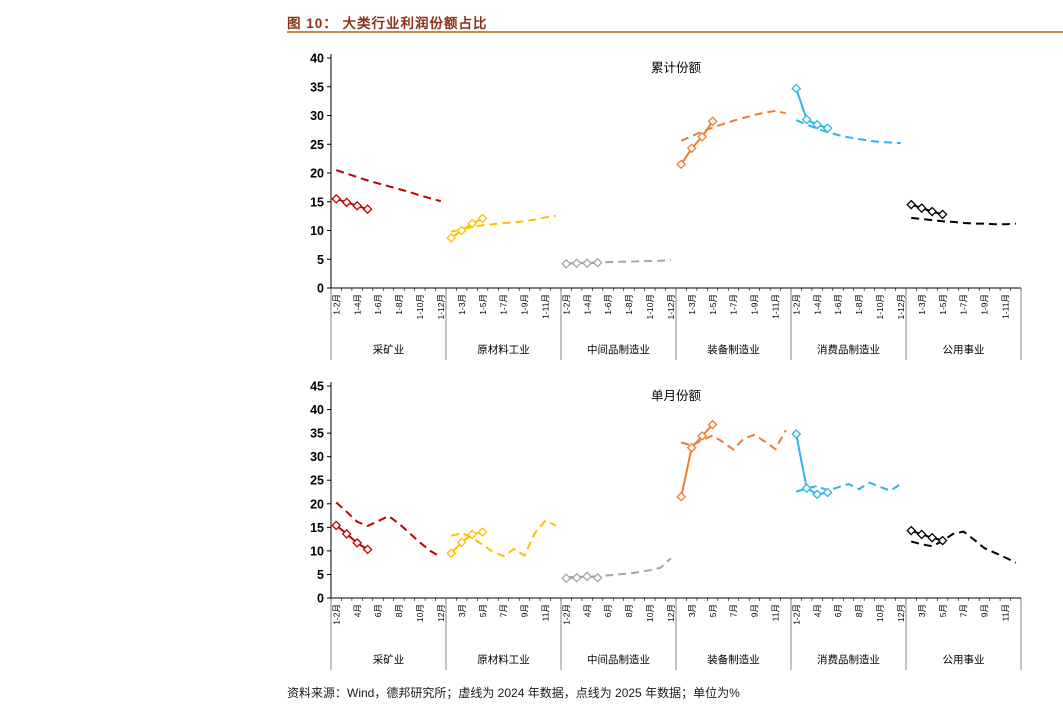 The height and width of the screenshot is (713, 1063). I want to click on svg-text: 45, so click(317, 387).